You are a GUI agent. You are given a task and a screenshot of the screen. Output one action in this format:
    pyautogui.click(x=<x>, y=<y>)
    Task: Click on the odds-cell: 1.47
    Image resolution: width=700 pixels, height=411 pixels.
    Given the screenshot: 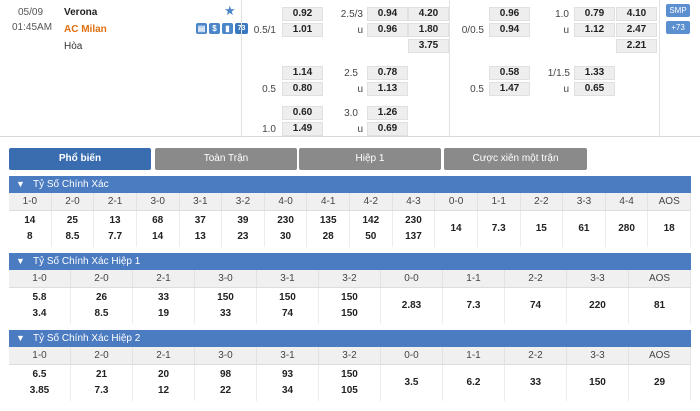 What is the action you would take?
    pyautogui.click(x=509, y=89)
    